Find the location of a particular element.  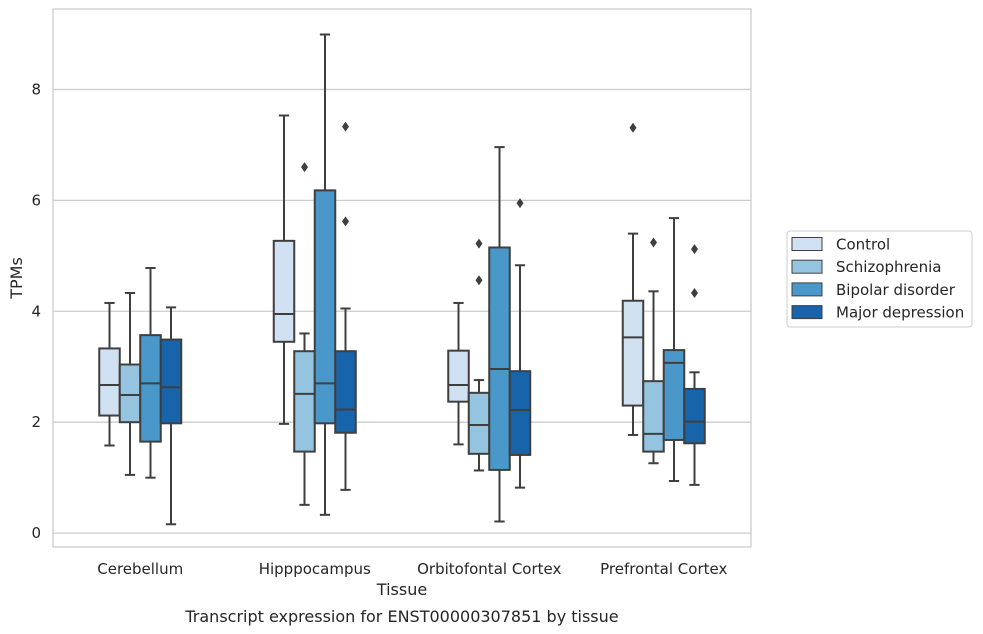

x-axis-label: Tissue is located at coordinates (401, 589).